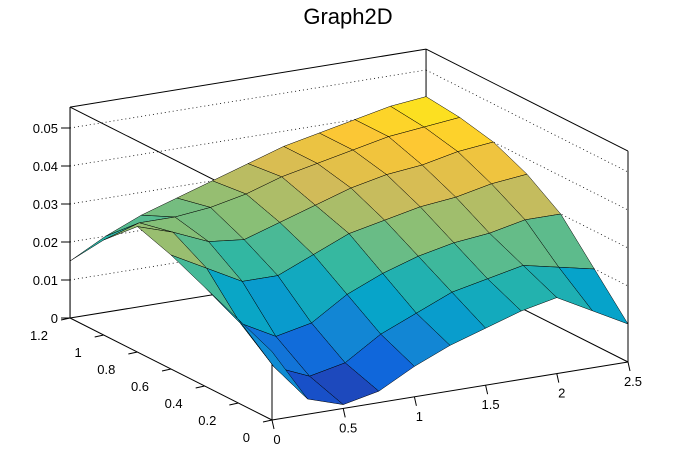 The height and width of the screenshot is (472, 696). Describe the element at coordinates (106, 369) in the screenshot. I see `y-tick-label: 0.8` at that location.